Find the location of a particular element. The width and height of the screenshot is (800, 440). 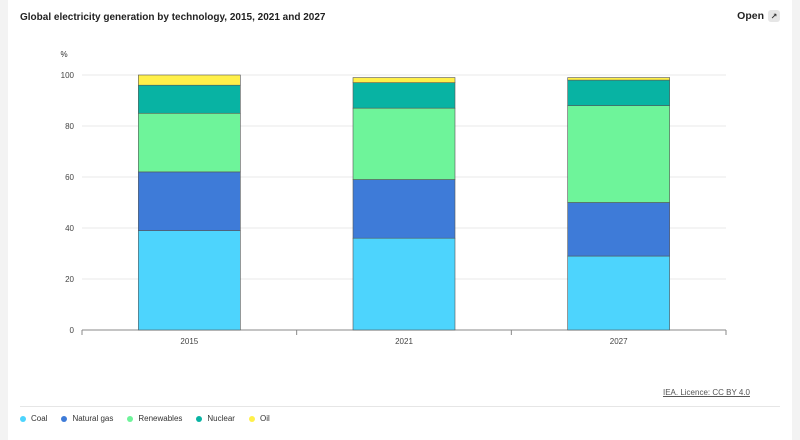

y-tick-label: 100 is located at coordinates (68, 75).